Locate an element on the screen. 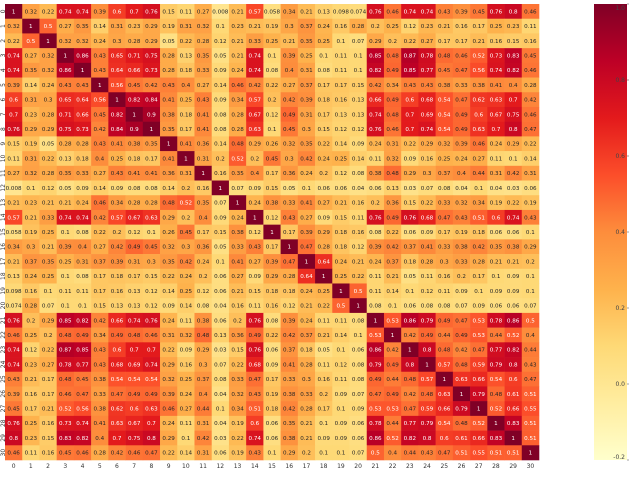 This screenshot has width=640, height=480. cell-value-label: 0.16 is located at coordinates (444, 277).